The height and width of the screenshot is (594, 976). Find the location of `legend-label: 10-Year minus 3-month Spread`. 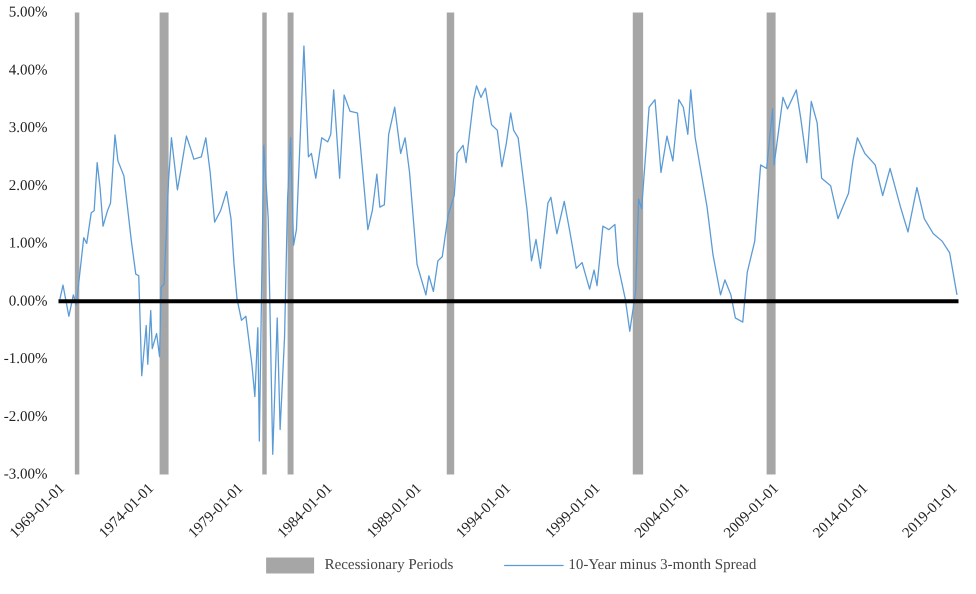

legend-label: 10-Year minus 3-month Spread is located at coordinates (662, 565).